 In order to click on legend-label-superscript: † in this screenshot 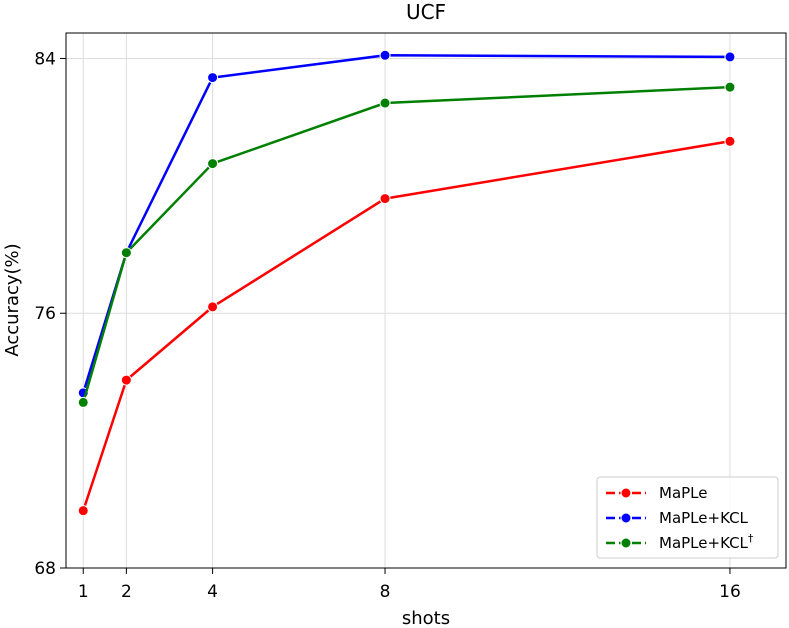, I will do `click(751, 538)`.